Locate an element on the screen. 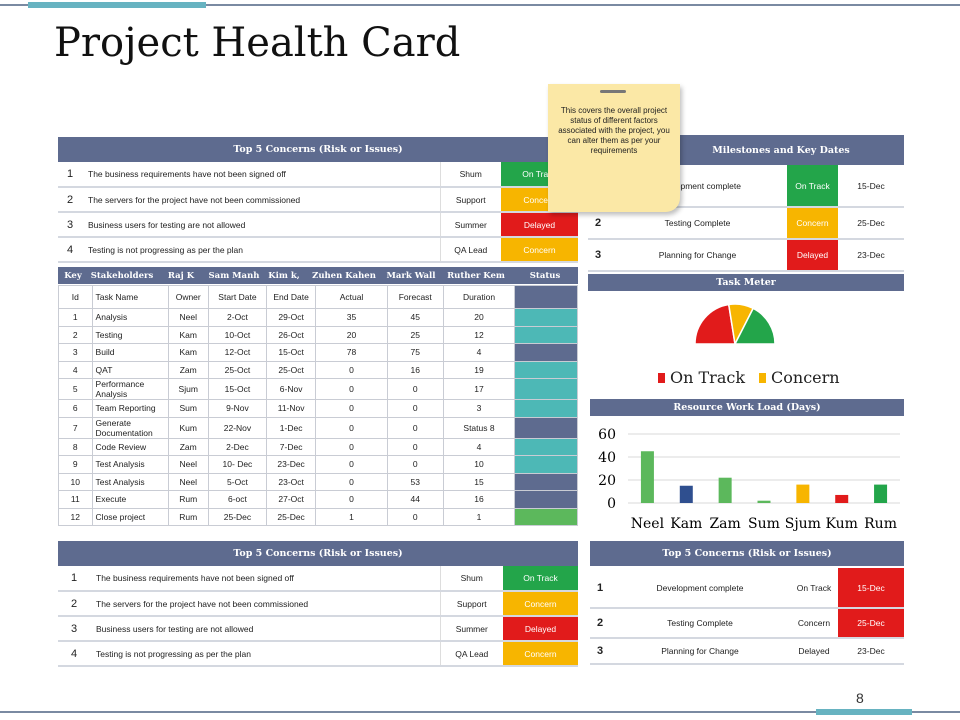 The image size is (960, 720). milestone-date: 25-Dec is located at coordinates (871, 223).